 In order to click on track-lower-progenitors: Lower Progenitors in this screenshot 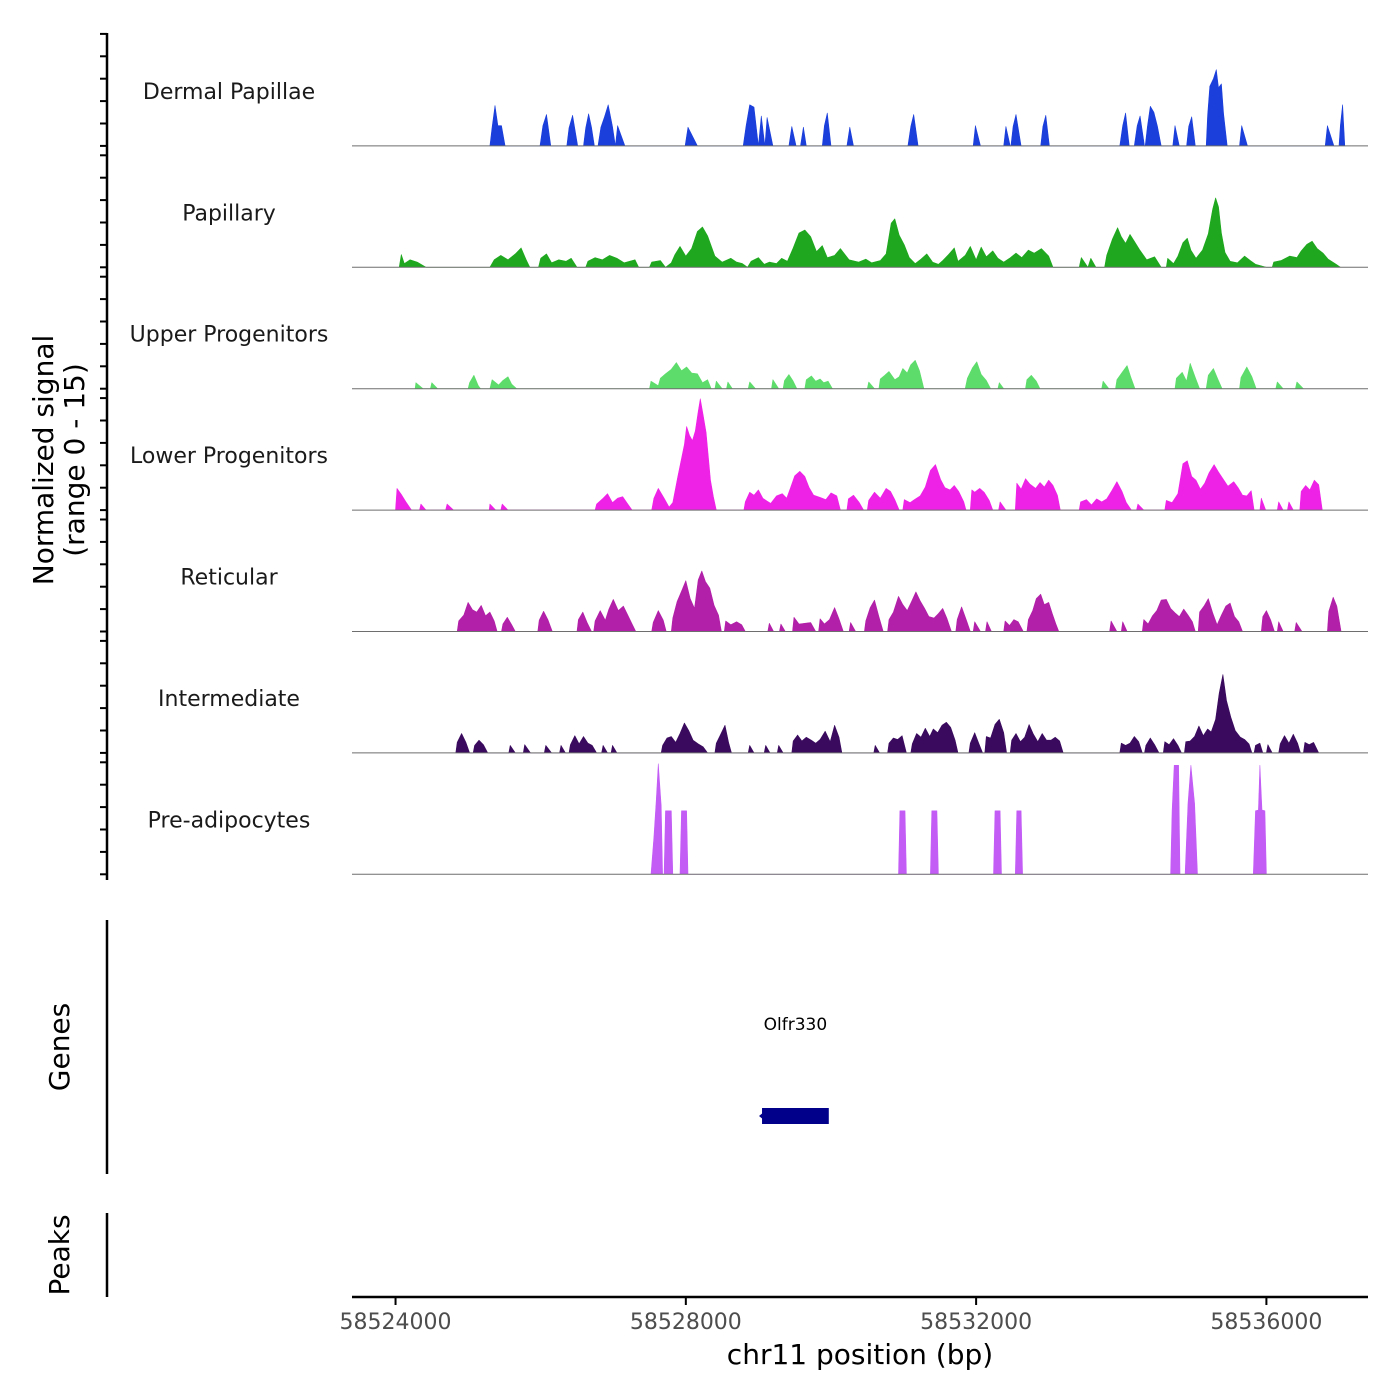, I will do `click(749, 454)`.